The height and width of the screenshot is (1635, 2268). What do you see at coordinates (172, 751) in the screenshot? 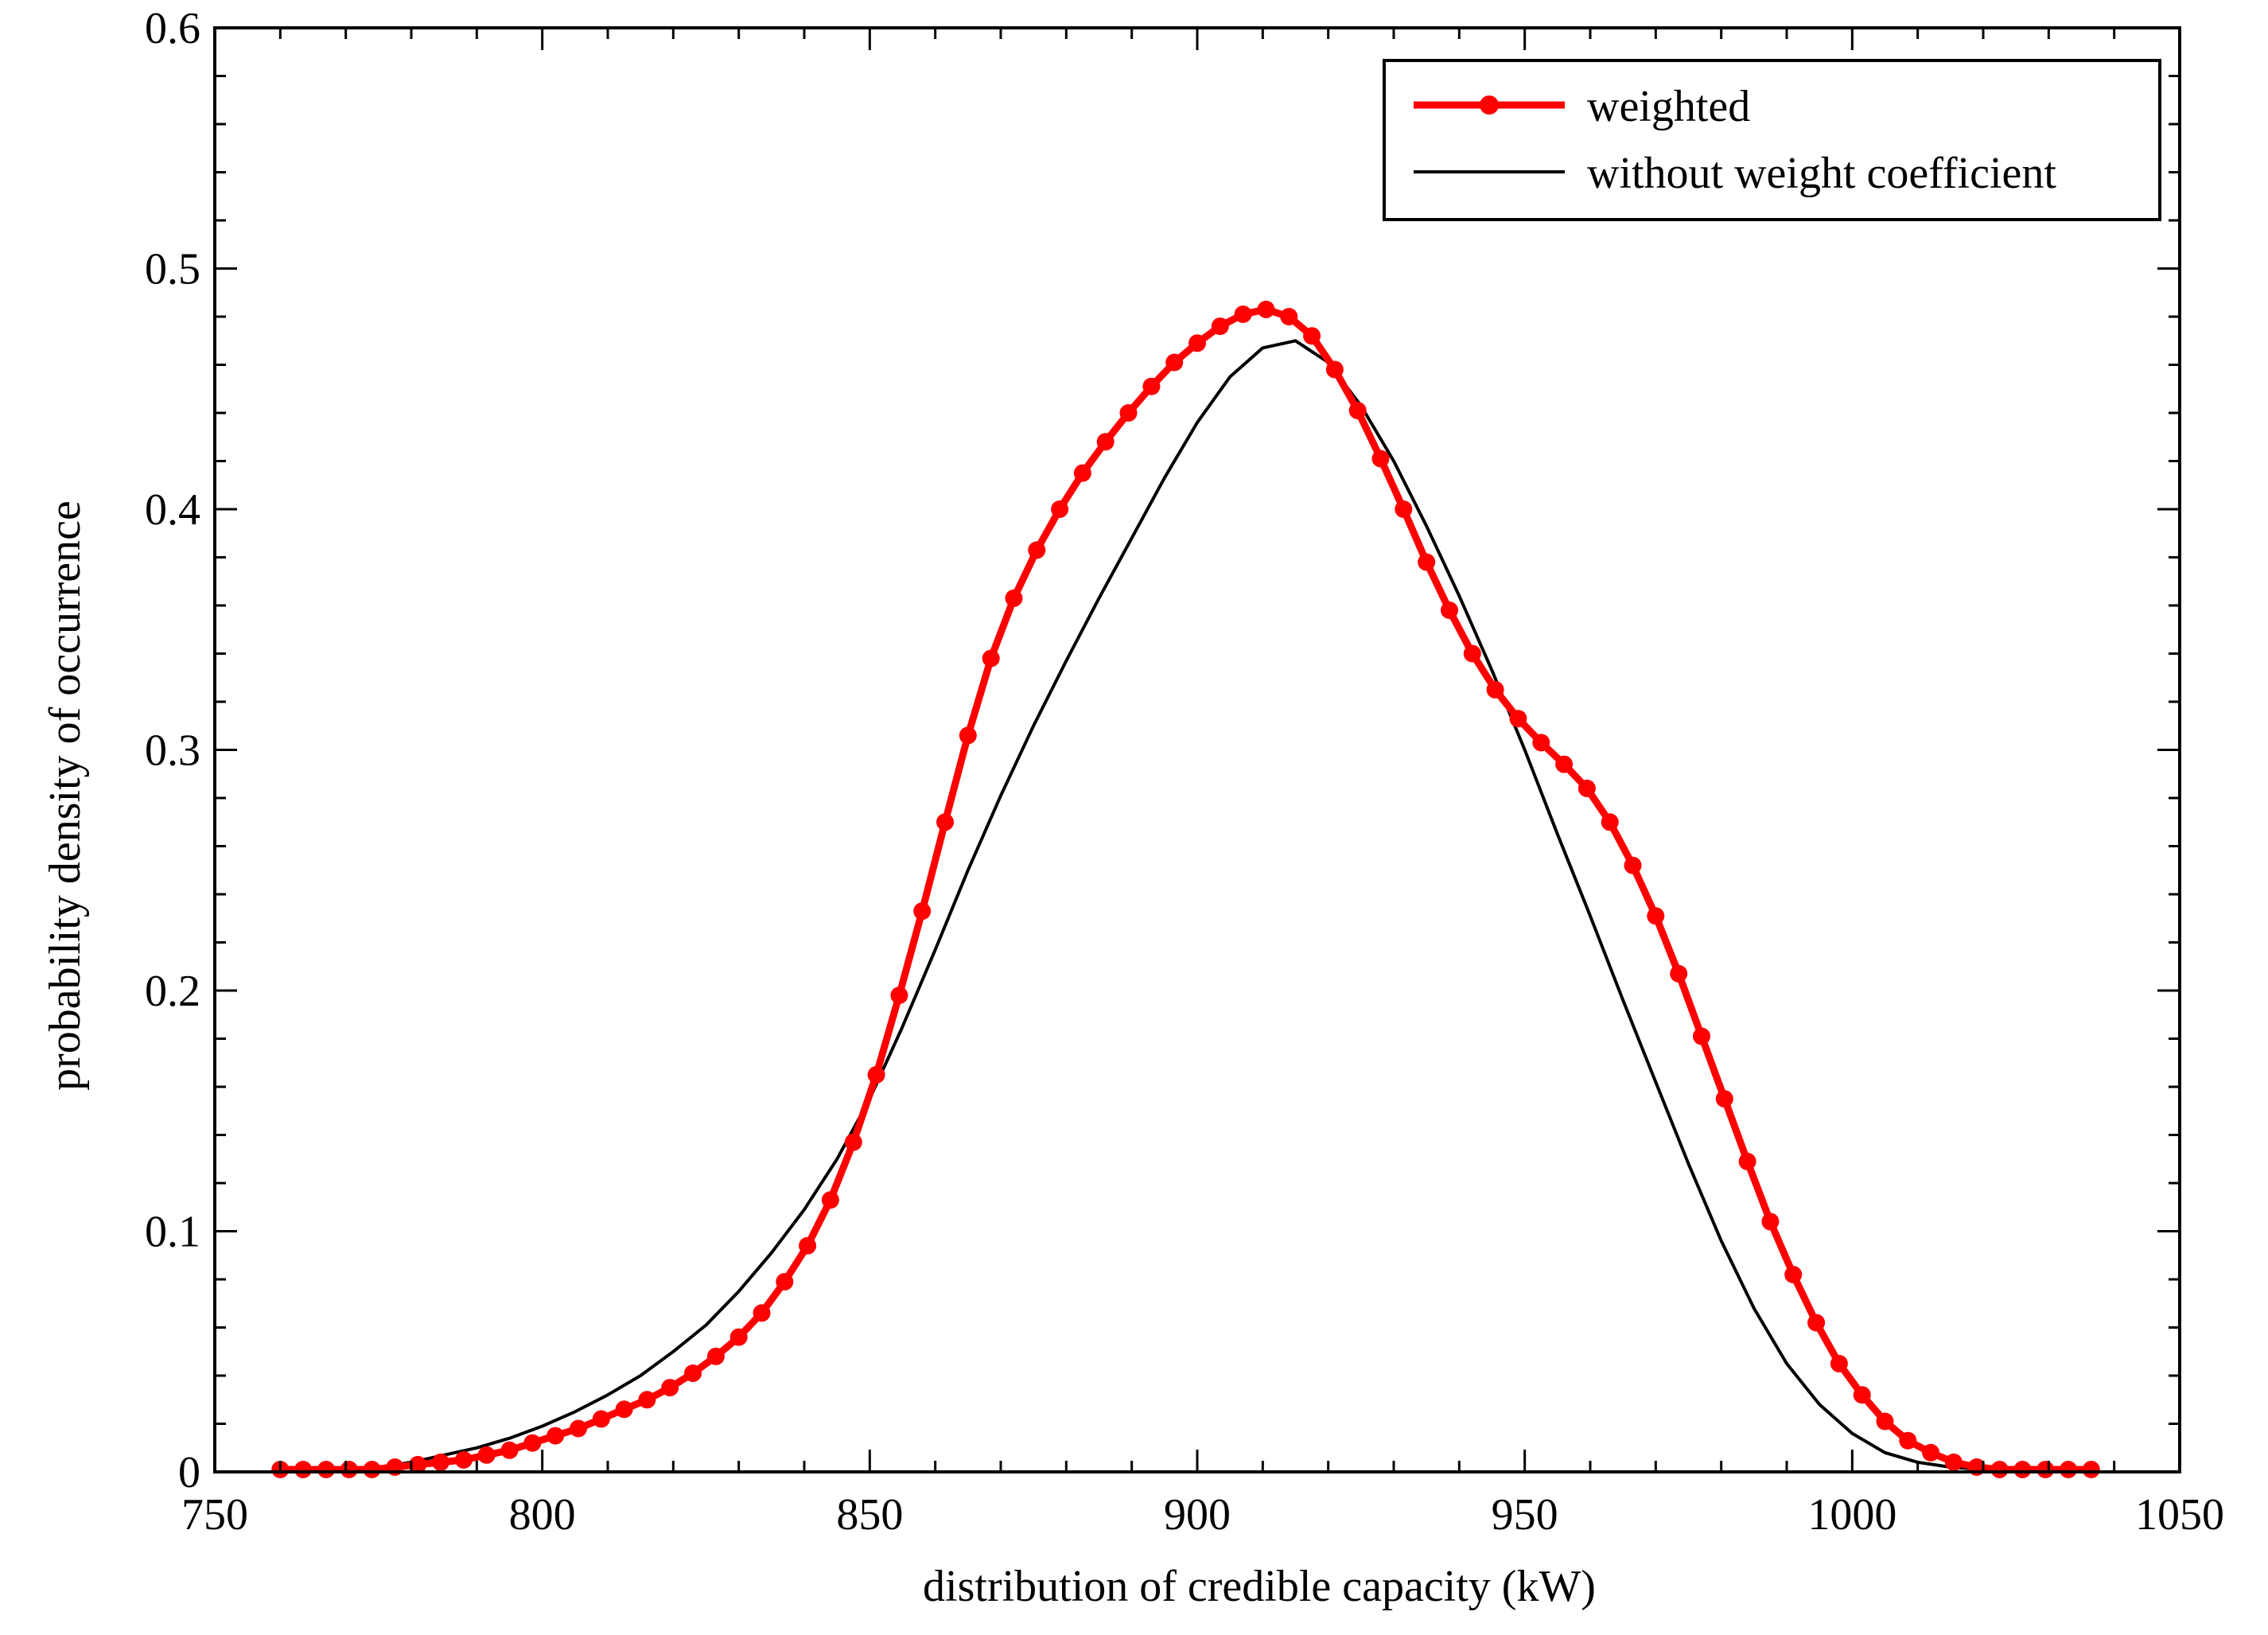
I see `y-tick-label: 0.3` at bounding box center [172, 751].